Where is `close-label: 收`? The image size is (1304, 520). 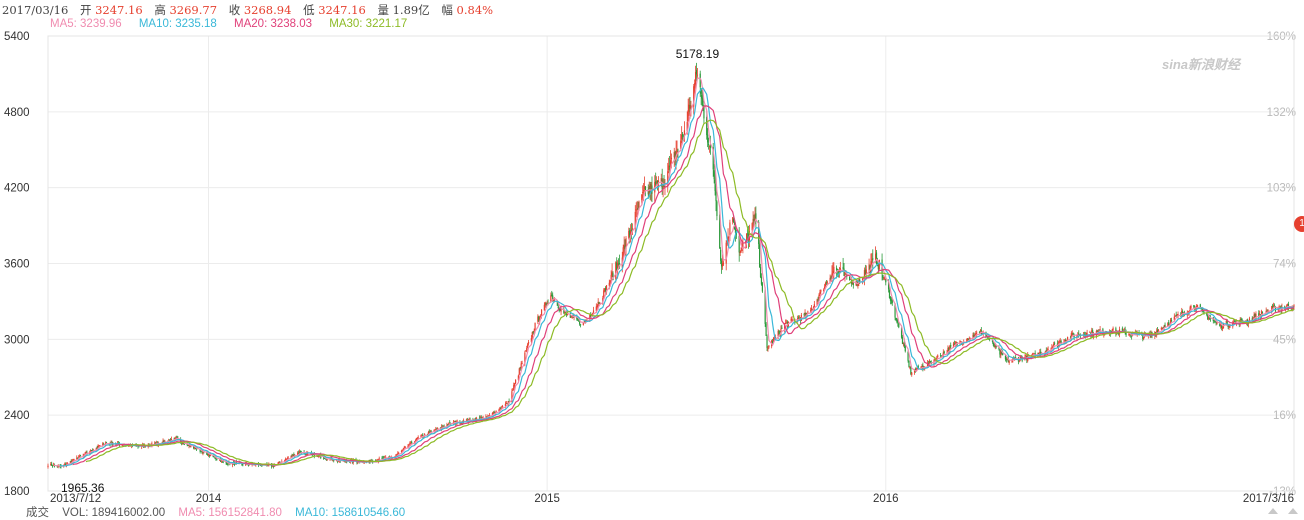 close-label: 收 is located at coordinates (234, 10).